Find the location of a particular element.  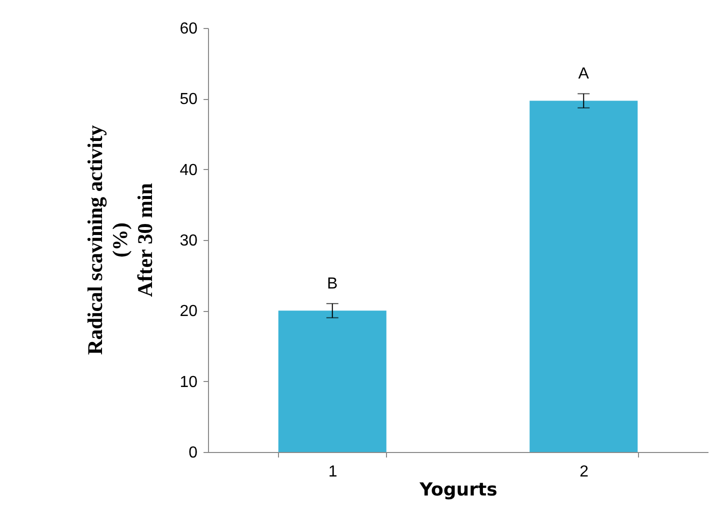

y-axis-title: Radical scavining activity (%) After 30 min is located at coordinates (120, 239).